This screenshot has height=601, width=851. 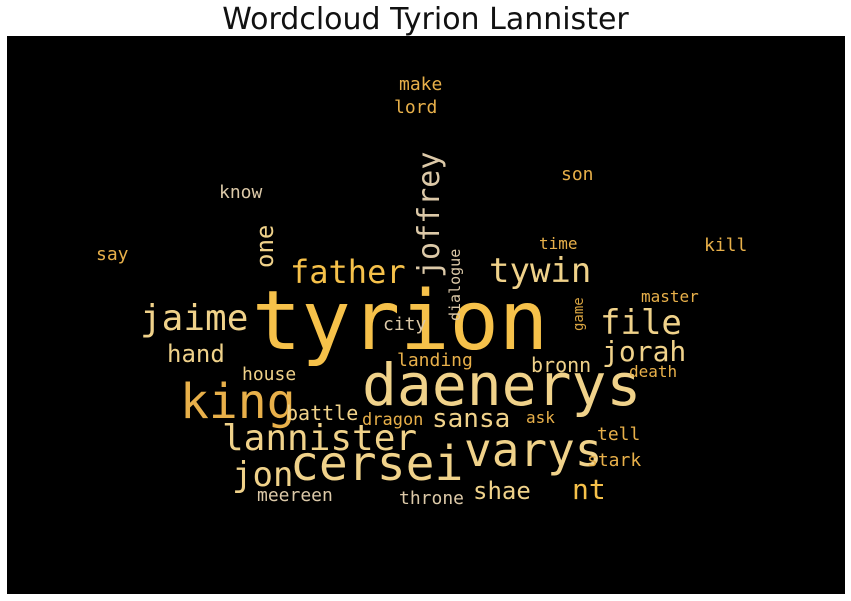 I want to click on word-death: death, so click(x=653, y=371).